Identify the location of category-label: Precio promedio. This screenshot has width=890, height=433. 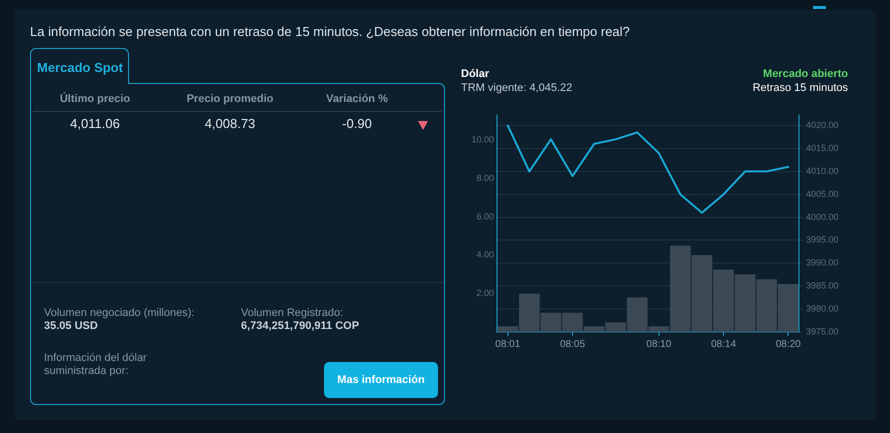
(230, 99).